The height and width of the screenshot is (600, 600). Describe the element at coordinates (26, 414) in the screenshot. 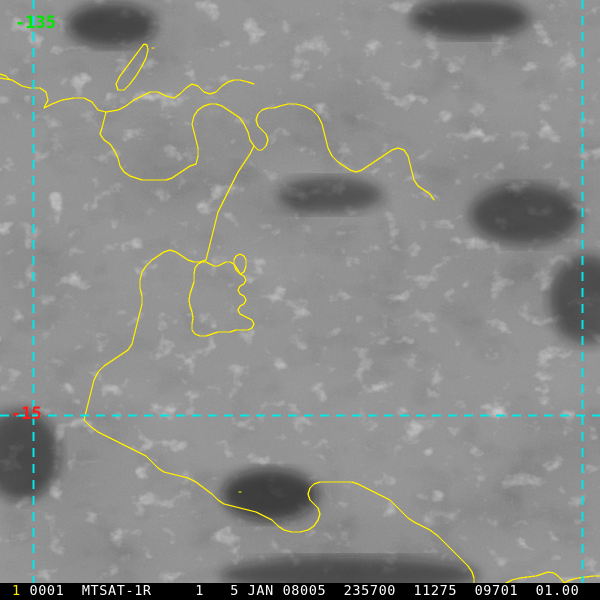

I see `latitude-label: -15` at that location.